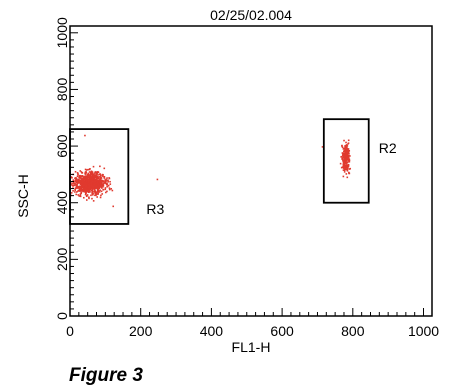 This screenshot has width=470, height=391. I want to click on y-tick-label: 800, so click(62, 90).